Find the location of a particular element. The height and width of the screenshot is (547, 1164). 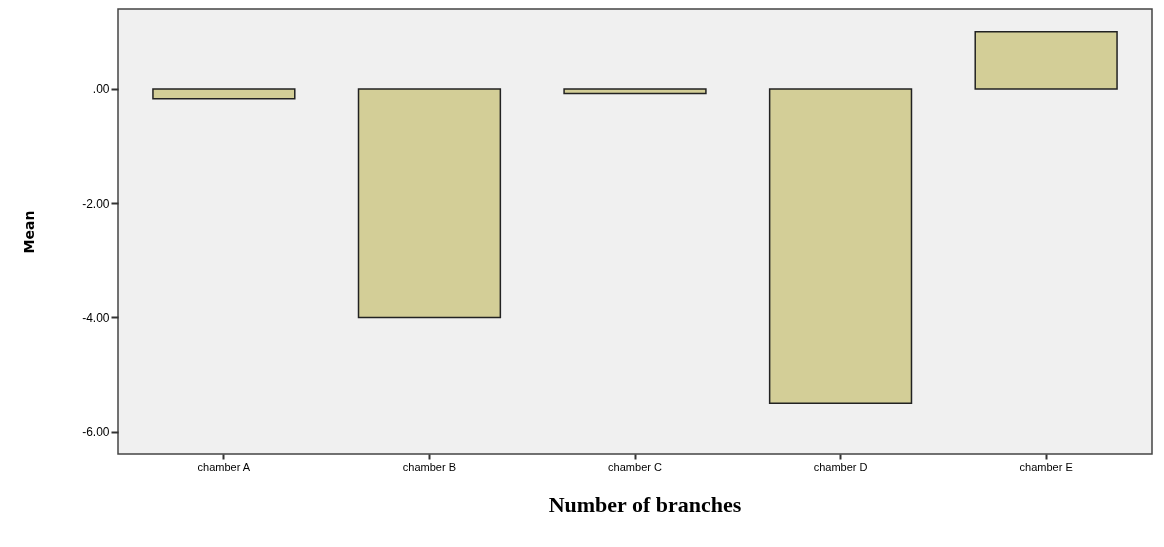

x-tick-label: chamber D is located at coordinates (840, 466).